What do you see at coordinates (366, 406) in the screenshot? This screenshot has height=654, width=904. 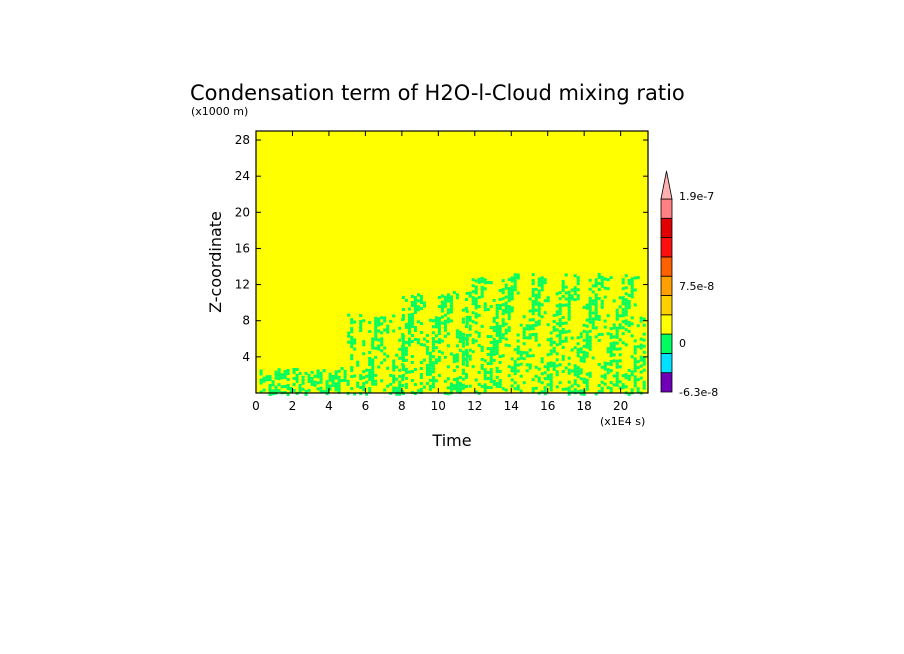 I see `x-tick-label: 6` at bounding box center [366, 406].